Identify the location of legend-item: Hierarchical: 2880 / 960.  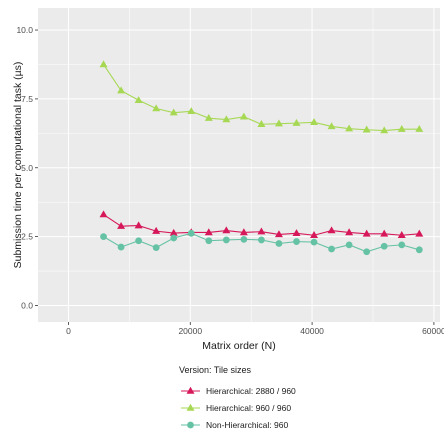
(238, 391).